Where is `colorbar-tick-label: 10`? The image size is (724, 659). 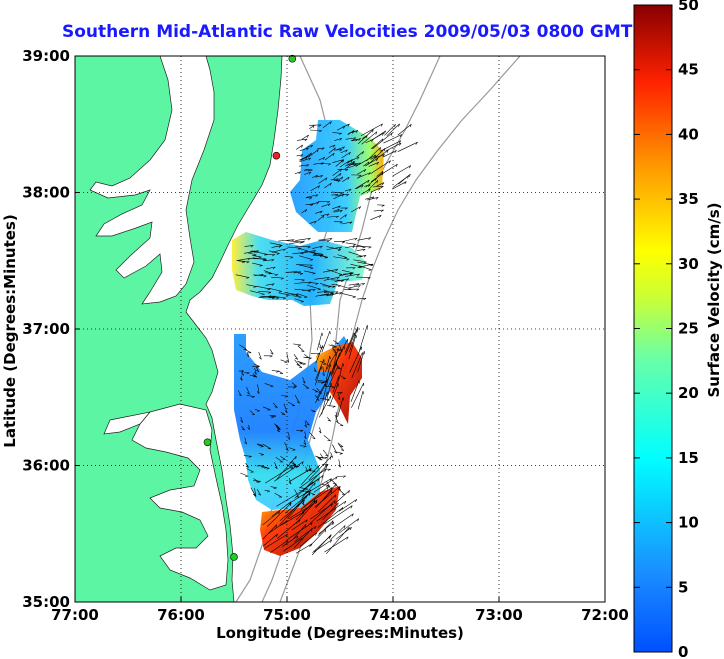
colorbar-tick-label: 10 is located at coordinates (688, 523).